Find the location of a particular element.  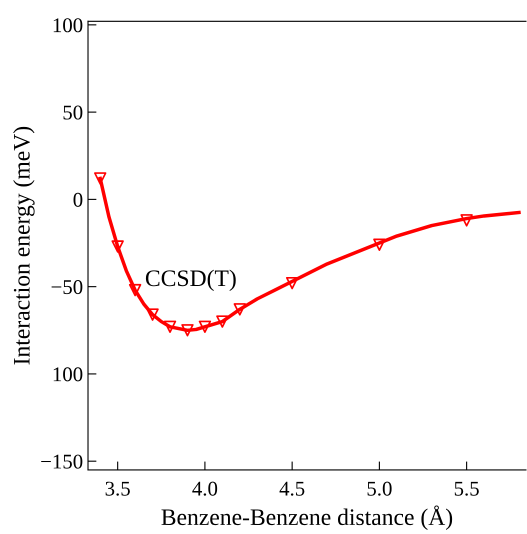

annotation: CCSD(T) is located at coordinates (191, 281).